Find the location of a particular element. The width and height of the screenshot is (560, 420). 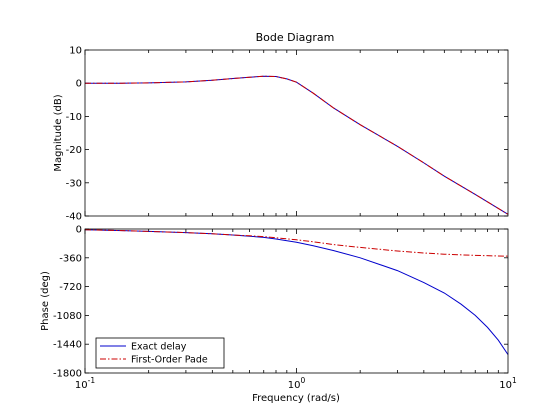

magnitude-y-tick-label: -10 is located at coordinates (74, 117).